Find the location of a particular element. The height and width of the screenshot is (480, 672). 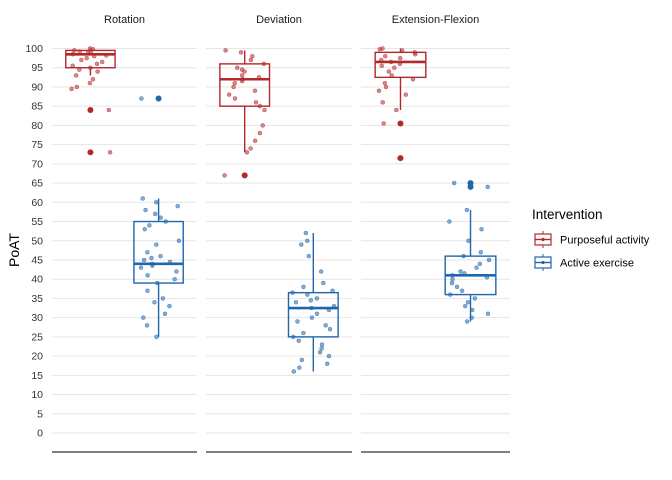

facet-title: Rotation is located at coordinates (124, 20).